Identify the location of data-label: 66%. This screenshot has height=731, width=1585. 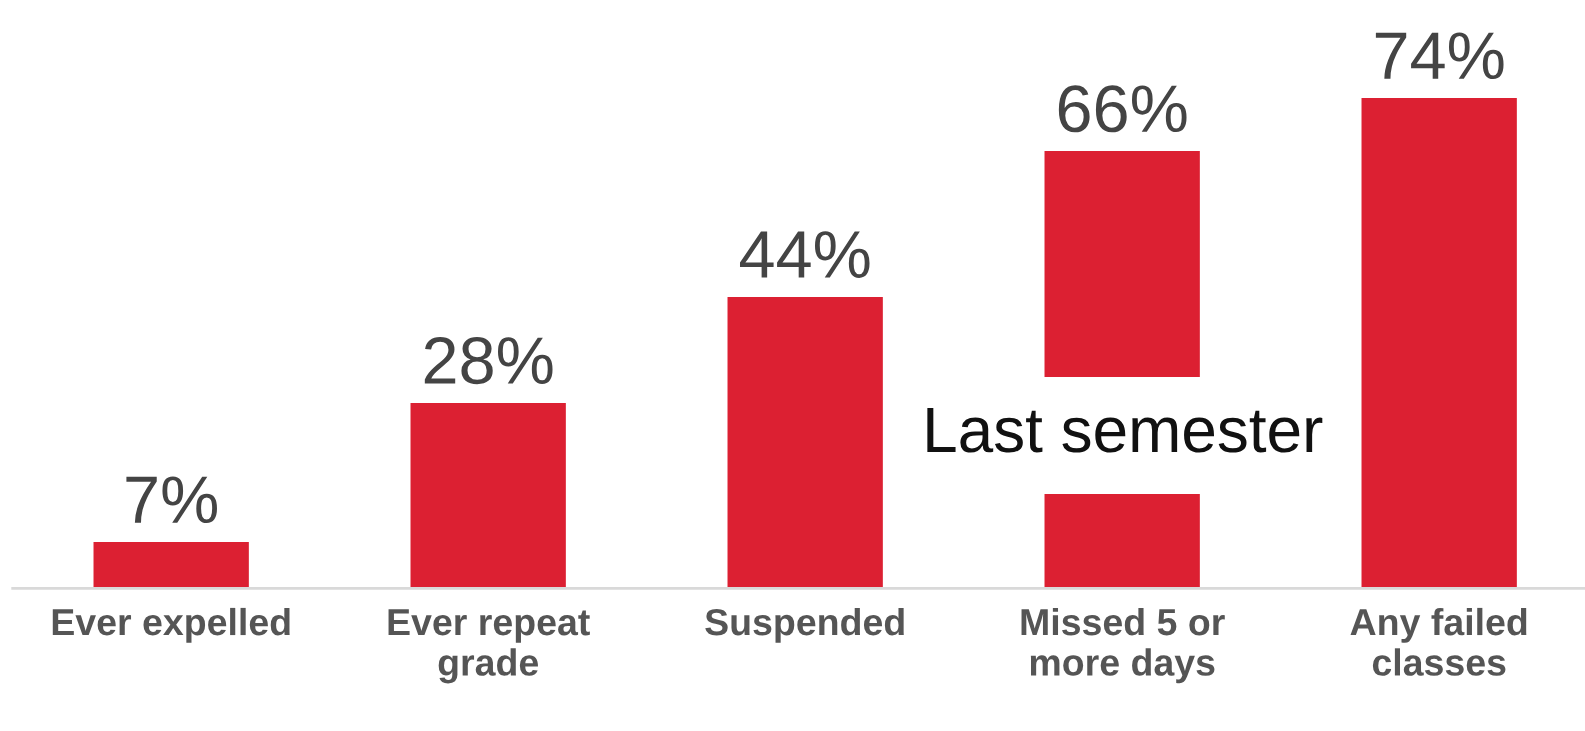
(1122, 109).